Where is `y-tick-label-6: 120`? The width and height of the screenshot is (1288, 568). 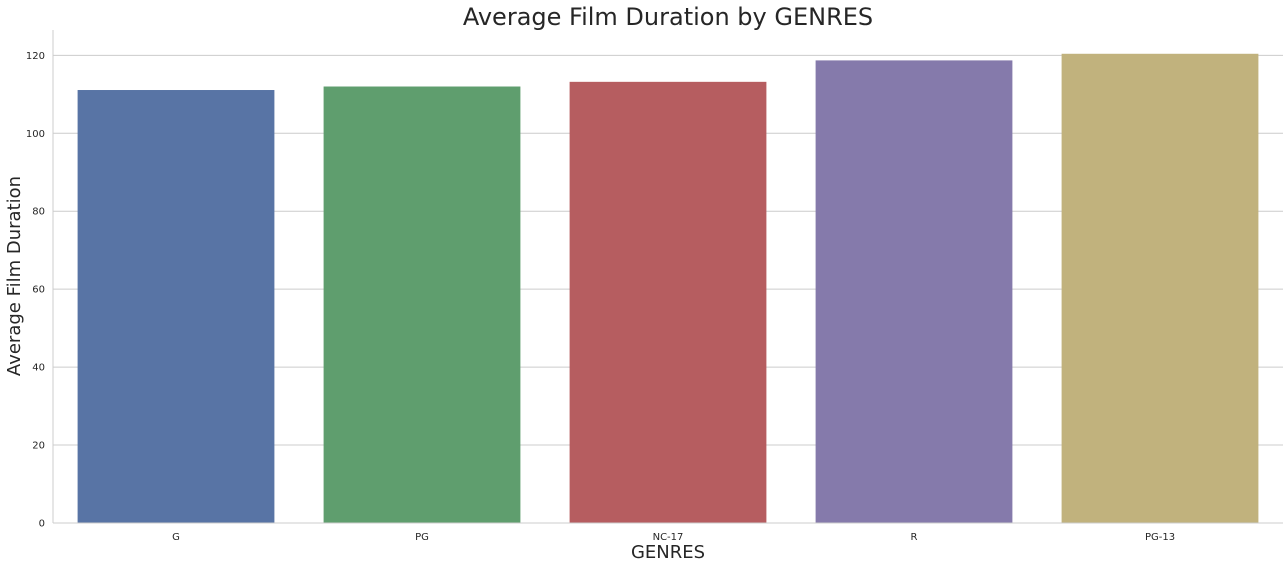
y-tick-label-6: 120 is located at coordinates (35, 56).